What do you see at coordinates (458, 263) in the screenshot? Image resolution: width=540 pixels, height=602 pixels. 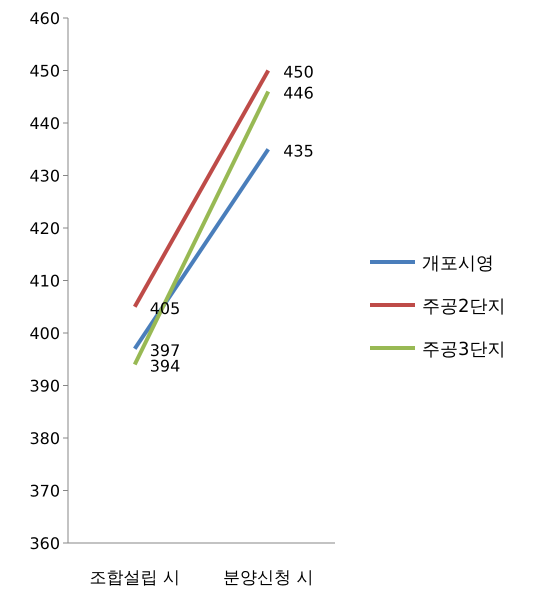 I see `legend-label: 개포시영` at bounding box center [458, 263].